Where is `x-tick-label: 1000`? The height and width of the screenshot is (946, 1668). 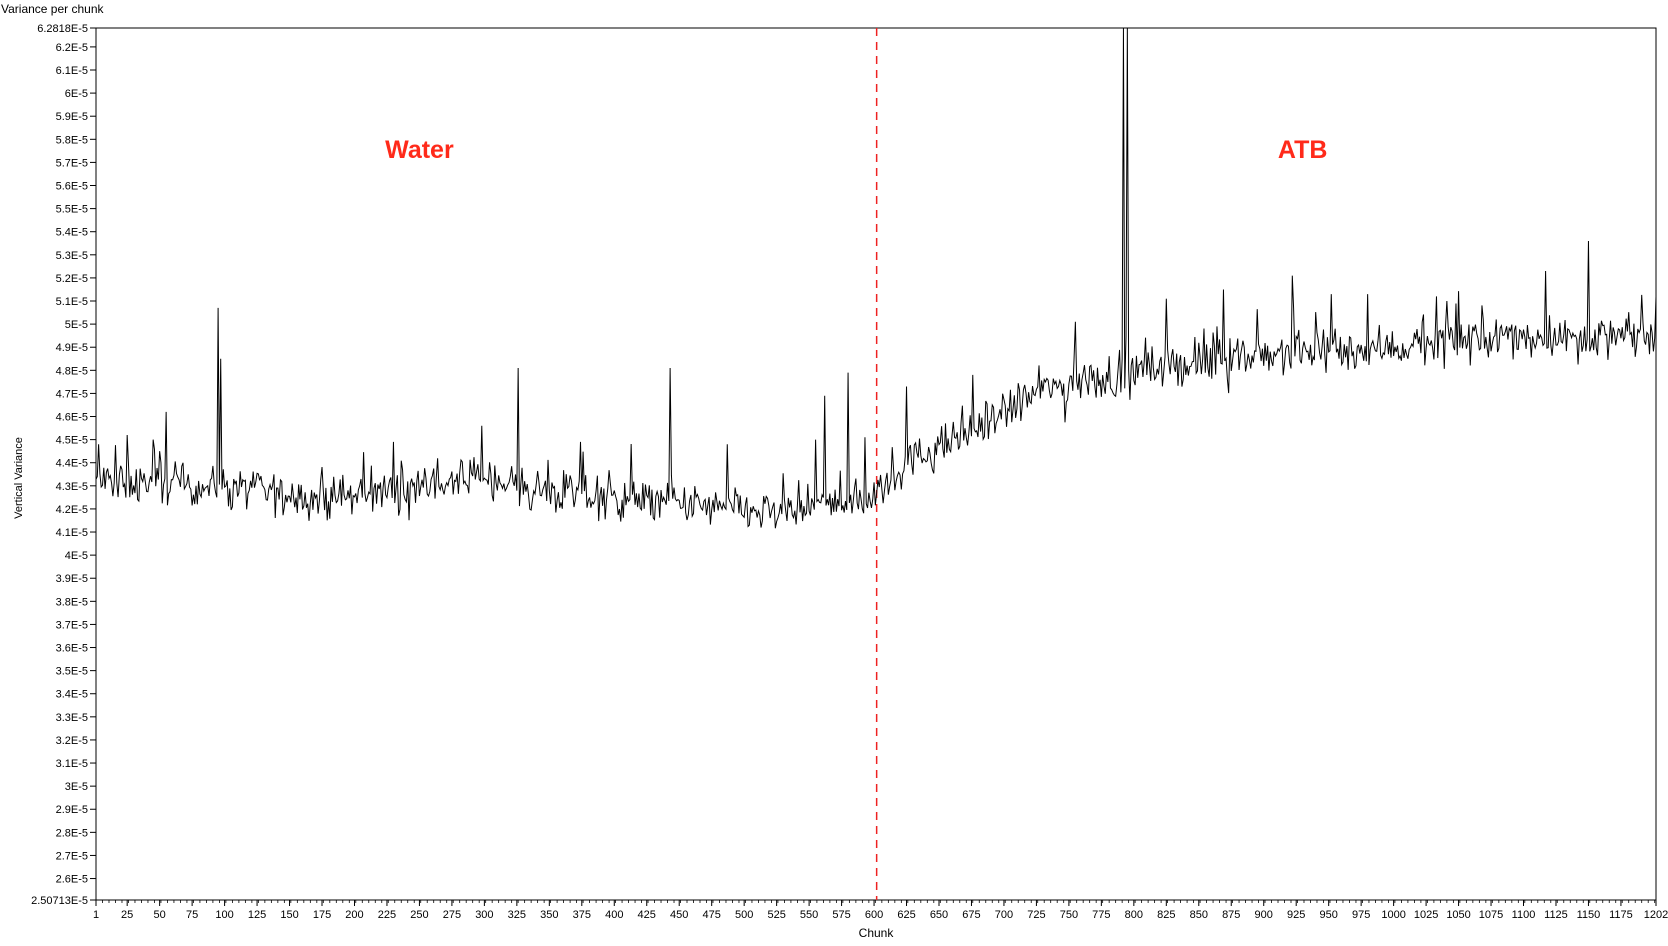 x-tick-label: 1000 is located at coordinates (1393, 915).